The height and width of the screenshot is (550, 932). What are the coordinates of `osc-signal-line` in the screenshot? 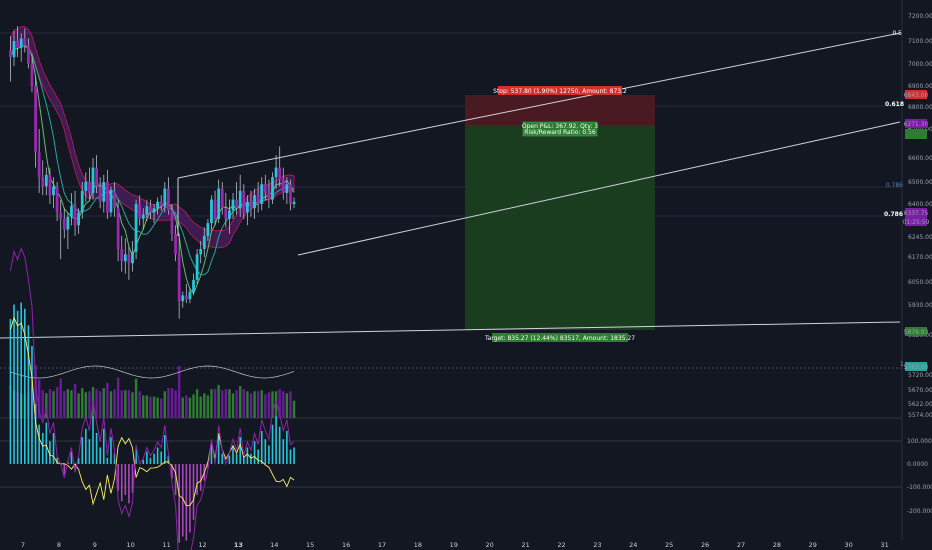 It's located at (152, 411).